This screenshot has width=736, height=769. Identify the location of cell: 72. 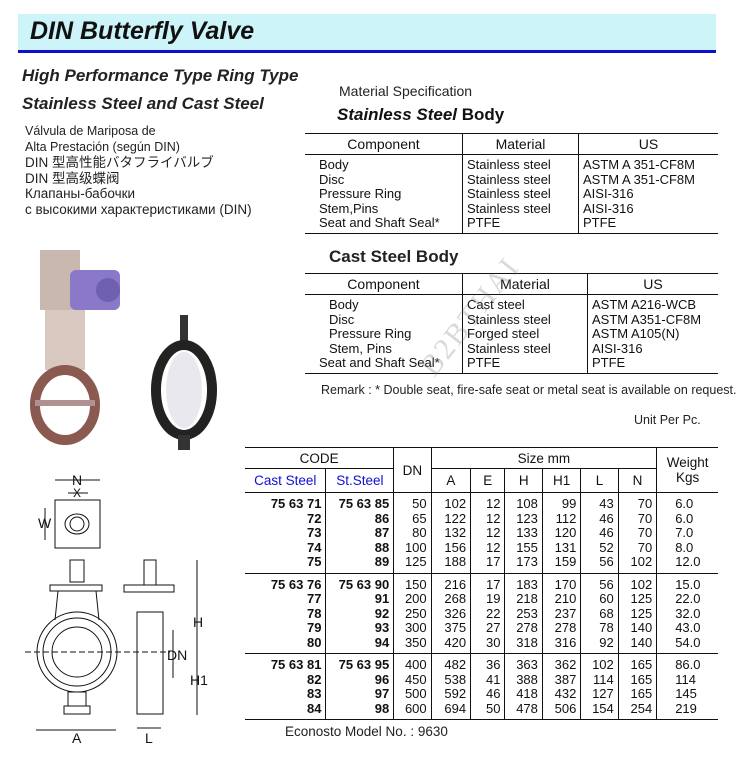
(314, 518).